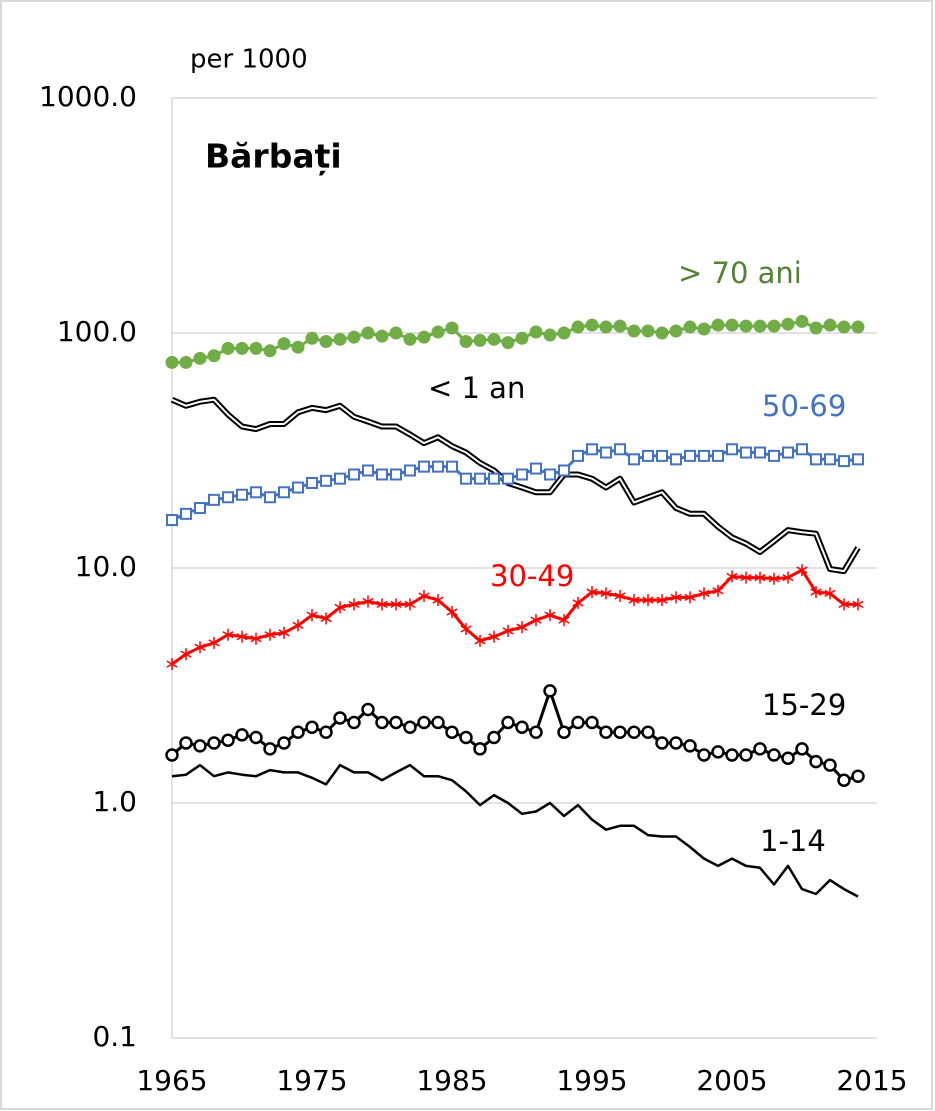 The image size is (935, 1111). Describe the element at coordinates (740, 273) in the screenshot. I see `series-label: > 70 ani` at that location.